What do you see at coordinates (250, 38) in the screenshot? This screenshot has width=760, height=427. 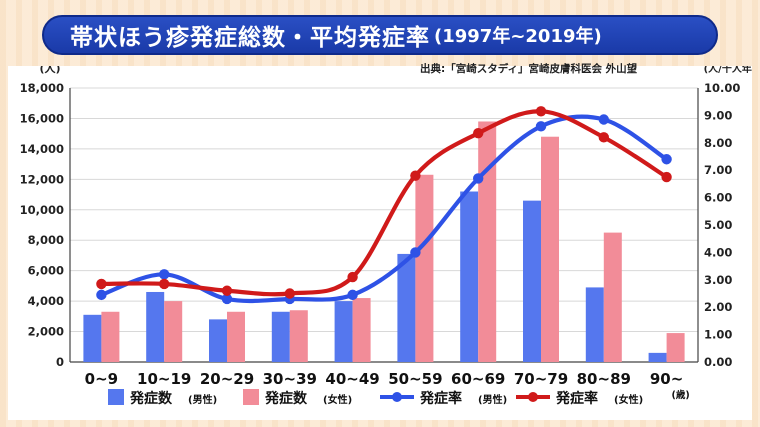 I see `chart-title: 帯状ほう疹発症総数・平均発症率` at bounding box center [250, 38].